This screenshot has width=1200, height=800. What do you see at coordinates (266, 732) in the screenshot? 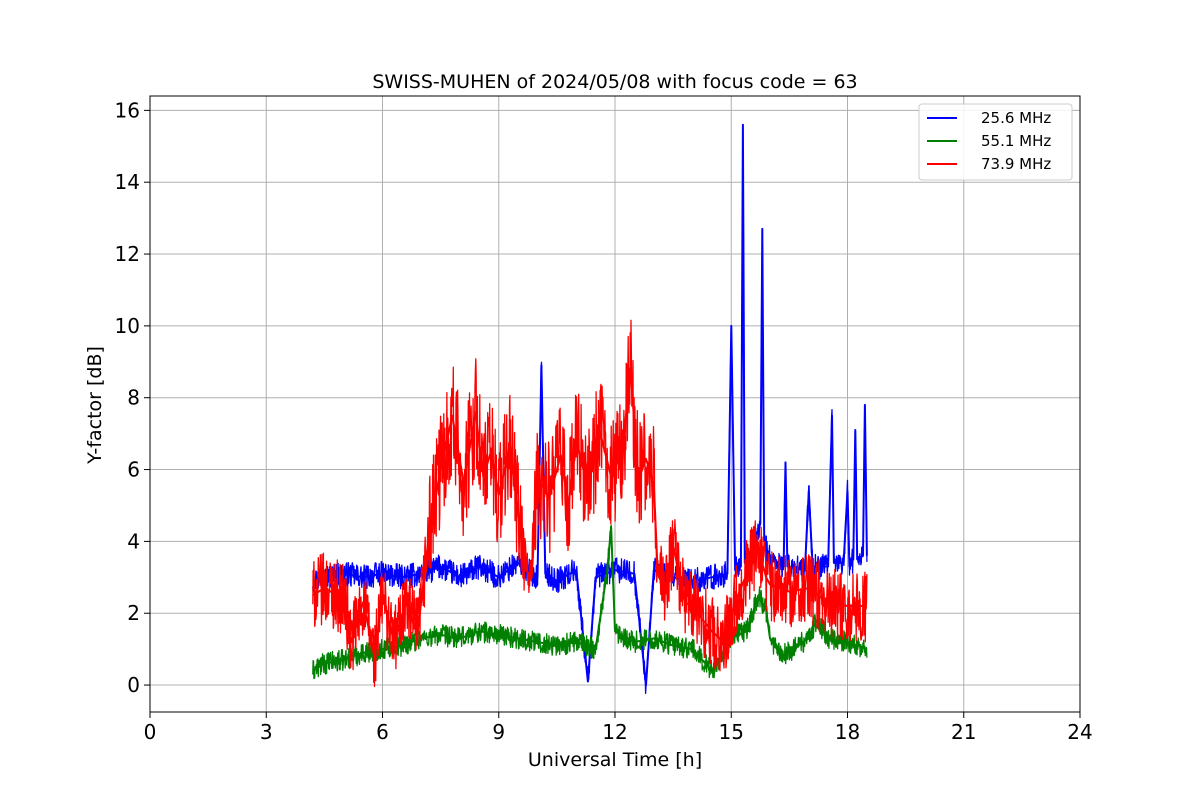
I see `x-tick-label: 3` at bounding box center [266, 732].